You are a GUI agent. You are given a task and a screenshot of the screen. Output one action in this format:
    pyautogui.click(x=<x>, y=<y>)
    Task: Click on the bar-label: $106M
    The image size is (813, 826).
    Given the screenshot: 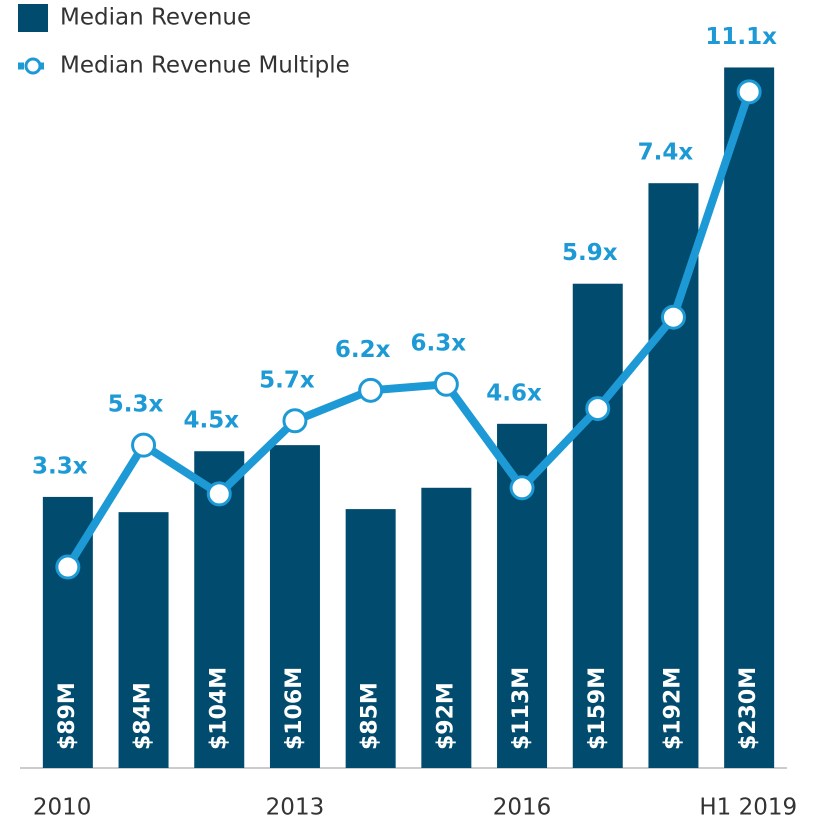 What is the action you would take?
    pyautogui.click(x=294, y=708)
    